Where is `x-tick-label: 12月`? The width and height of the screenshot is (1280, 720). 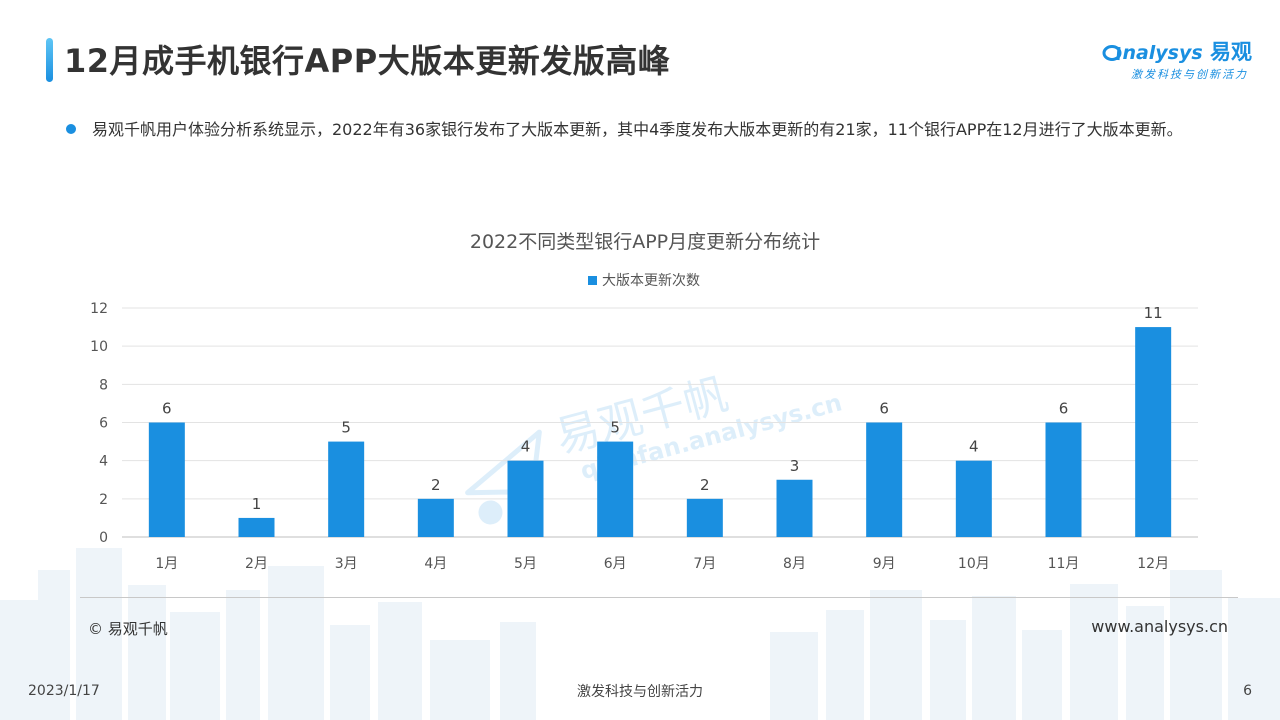
x-tick-label: 12月 is located at coordinates (1153, 564).